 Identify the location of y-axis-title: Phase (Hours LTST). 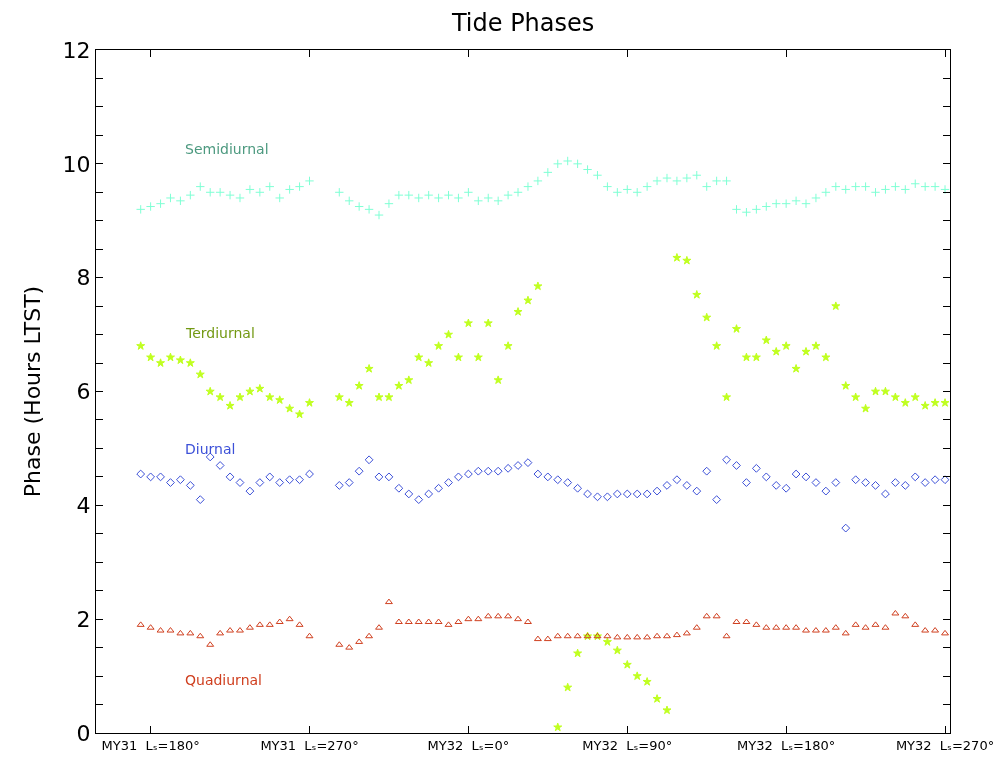
(33, 391).